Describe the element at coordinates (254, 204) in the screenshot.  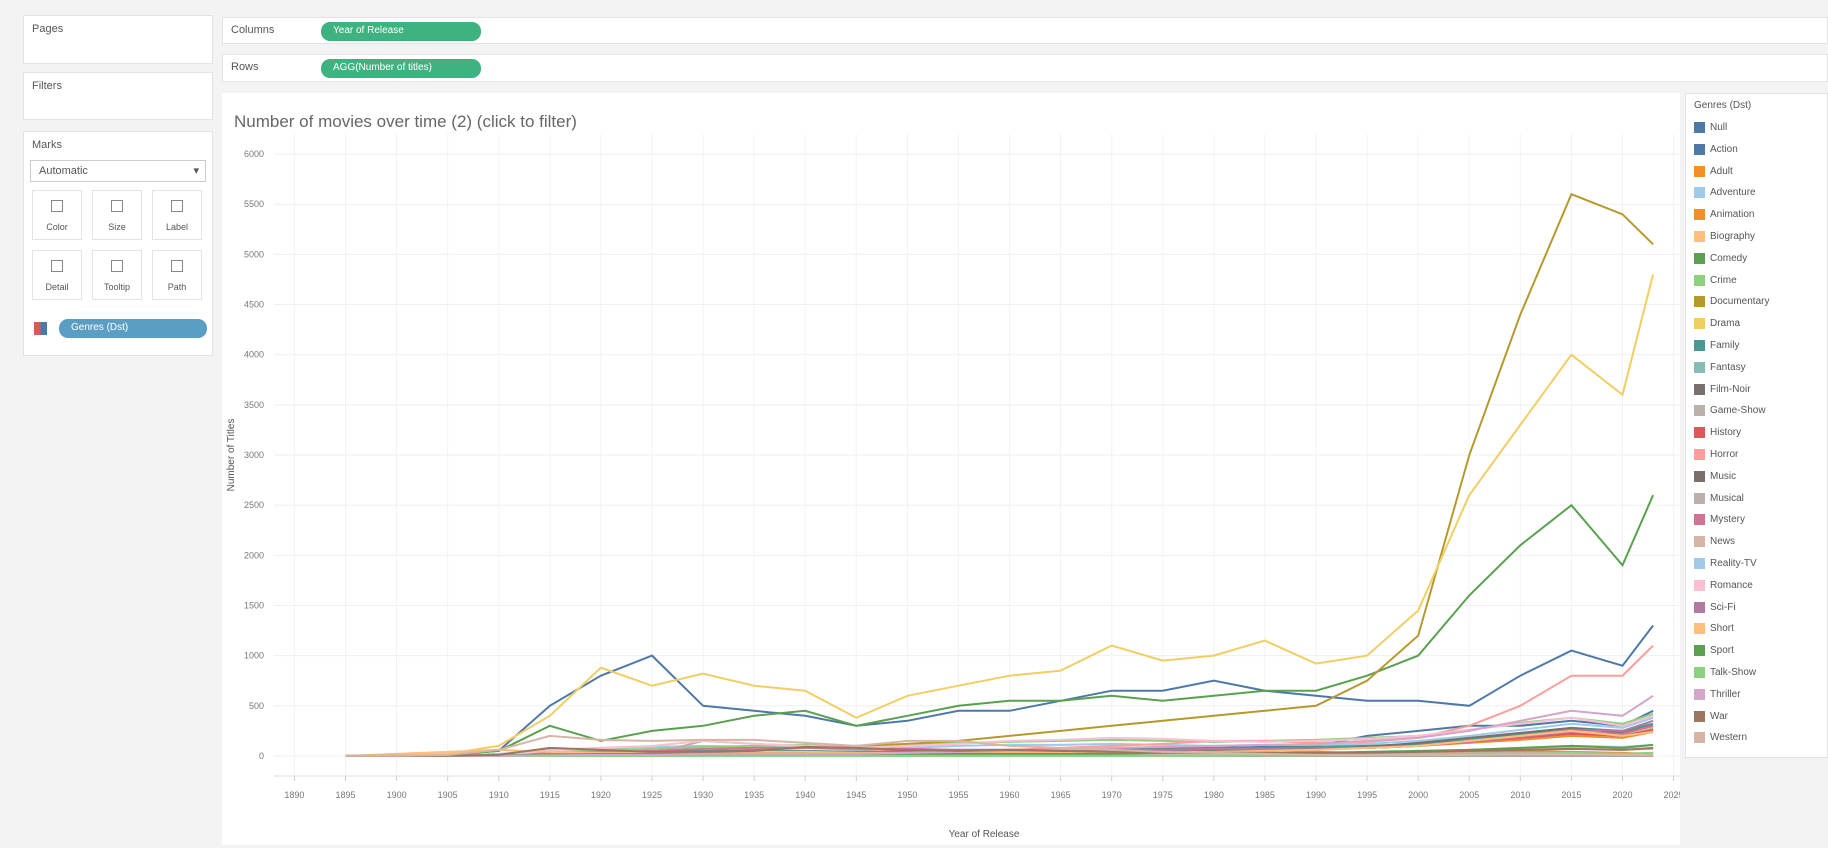
I see `y-tick-label: 5500` at that location.